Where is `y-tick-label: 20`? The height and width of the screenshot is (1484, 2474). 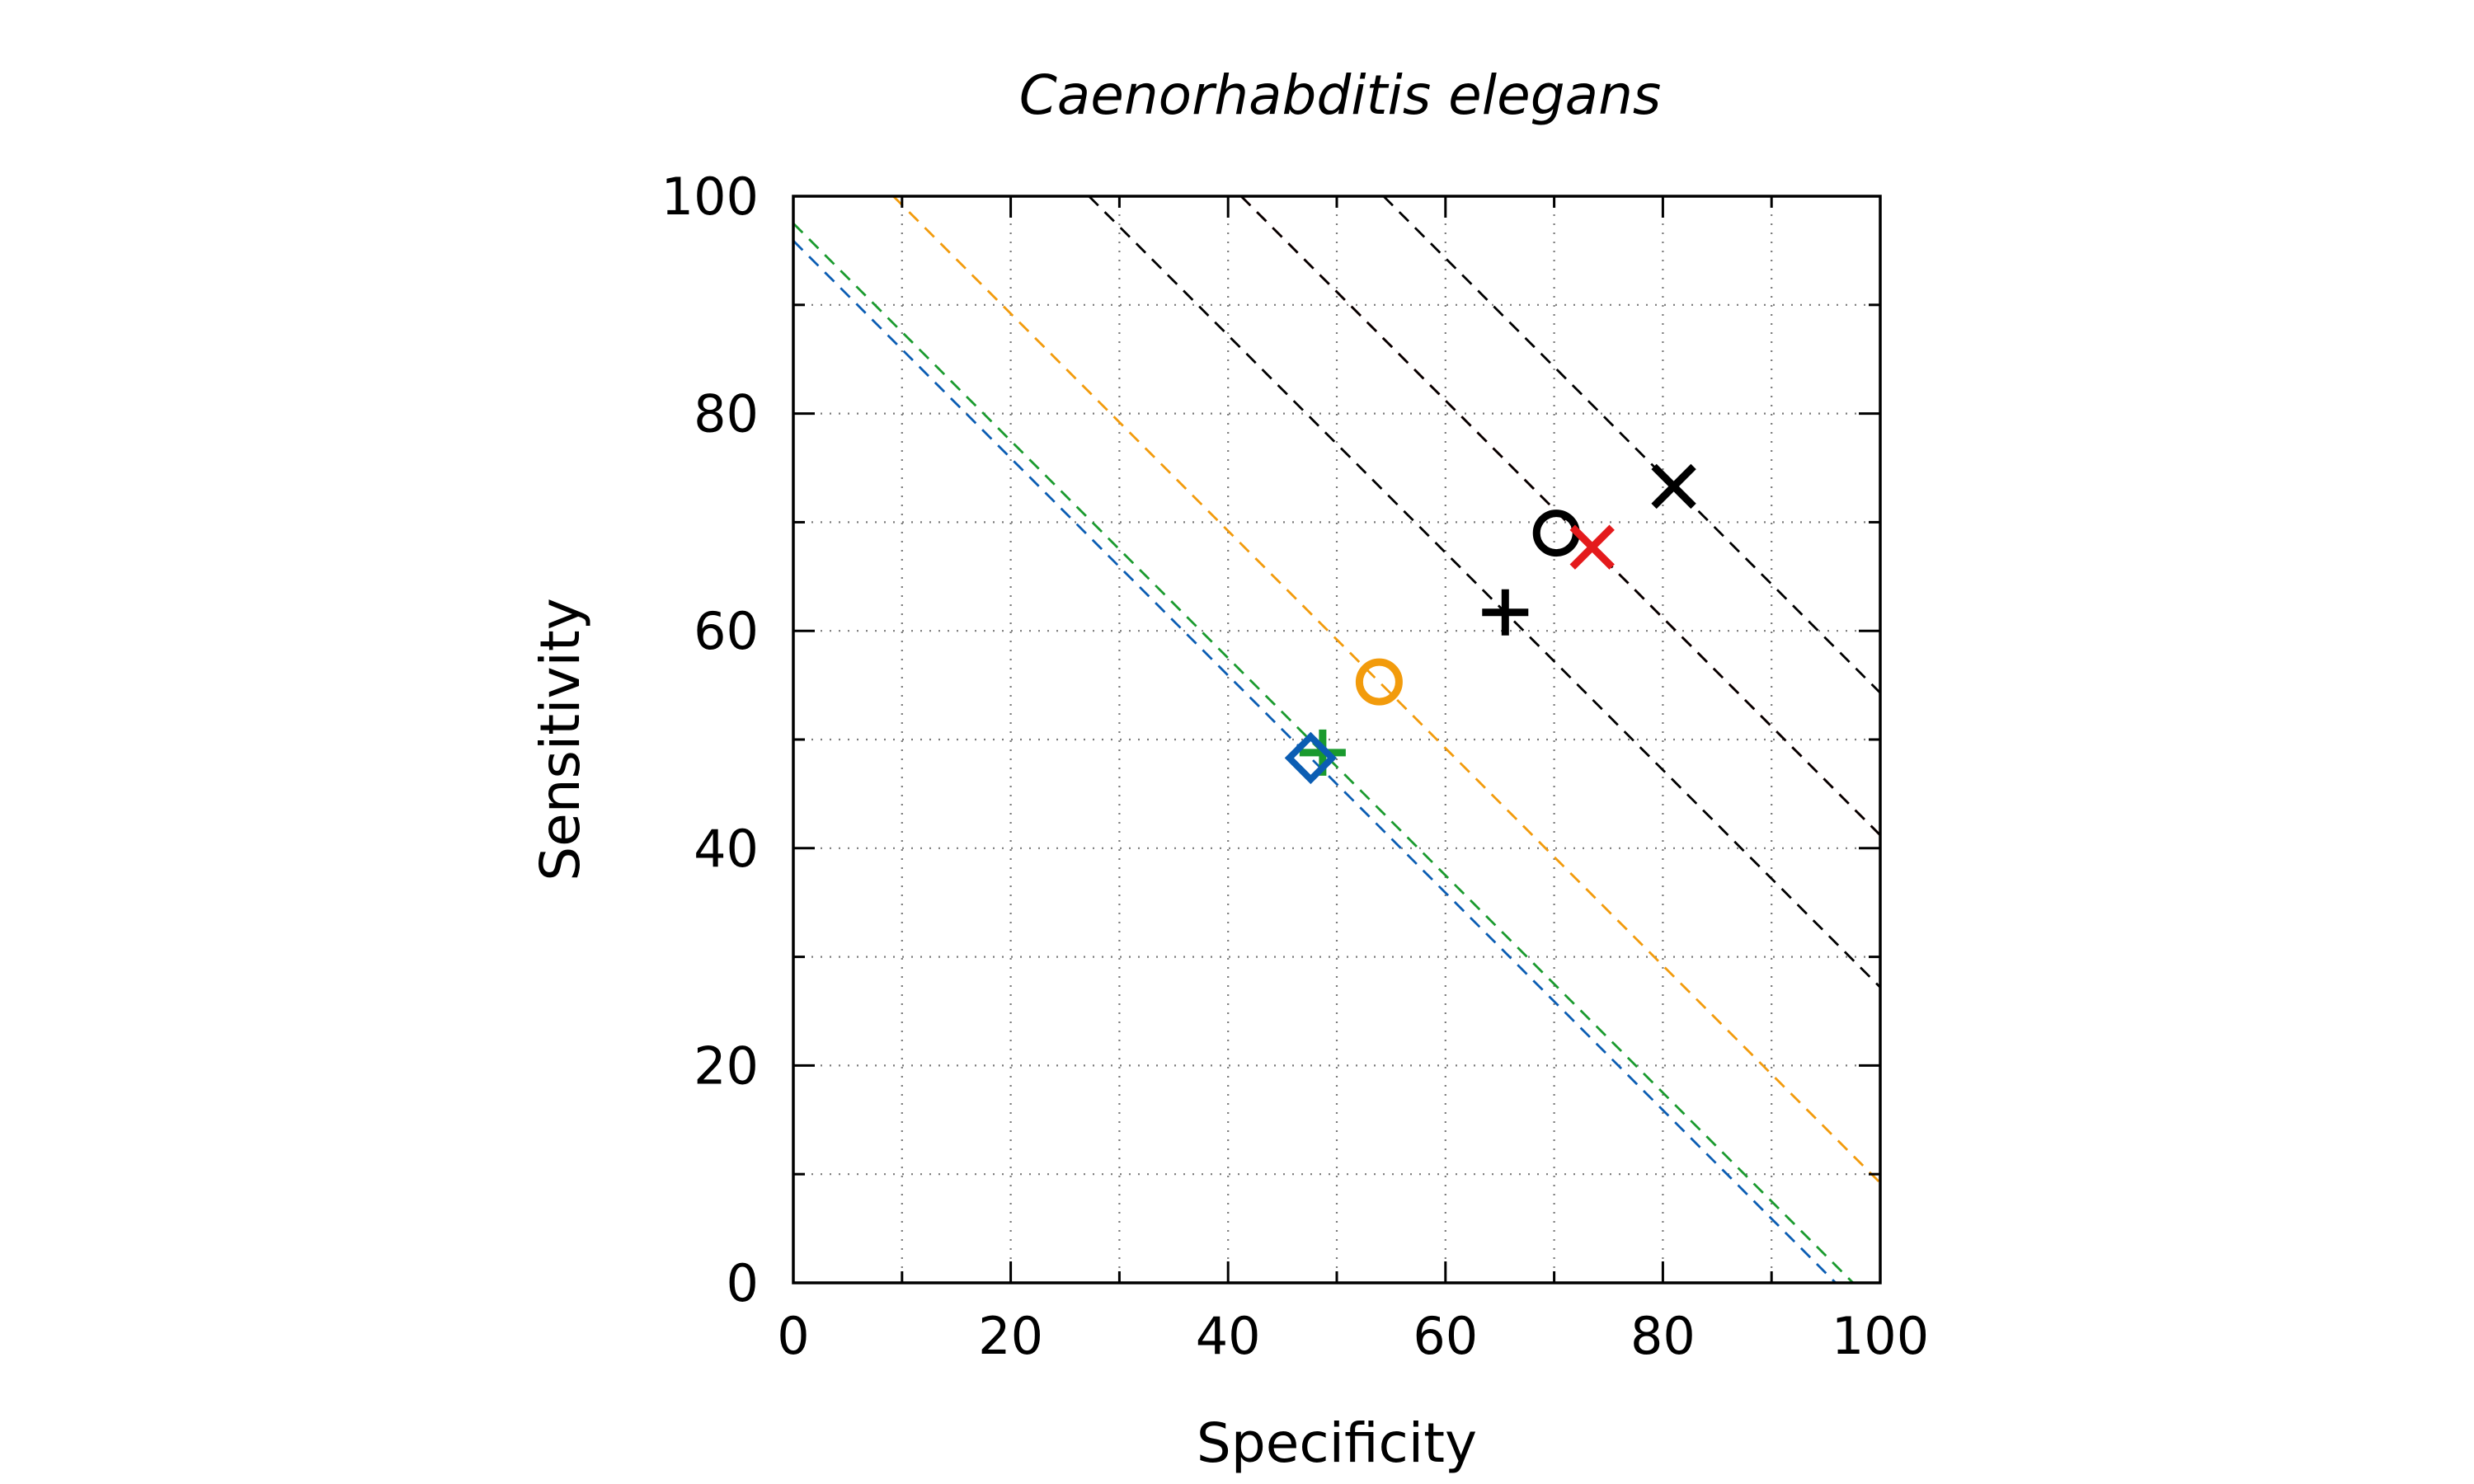 y-tick-label: 20 is located at coordinates (726, 1066).